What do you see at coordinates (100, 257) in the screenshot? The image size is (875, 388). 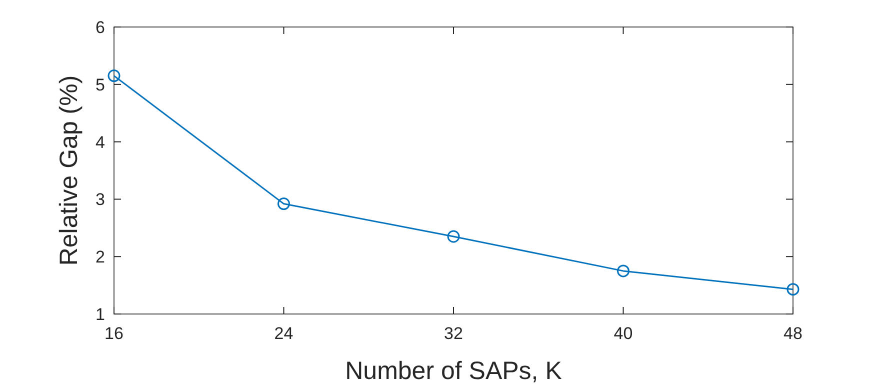 I see `y-tick-label: 2` at bounding box center [100, 257].